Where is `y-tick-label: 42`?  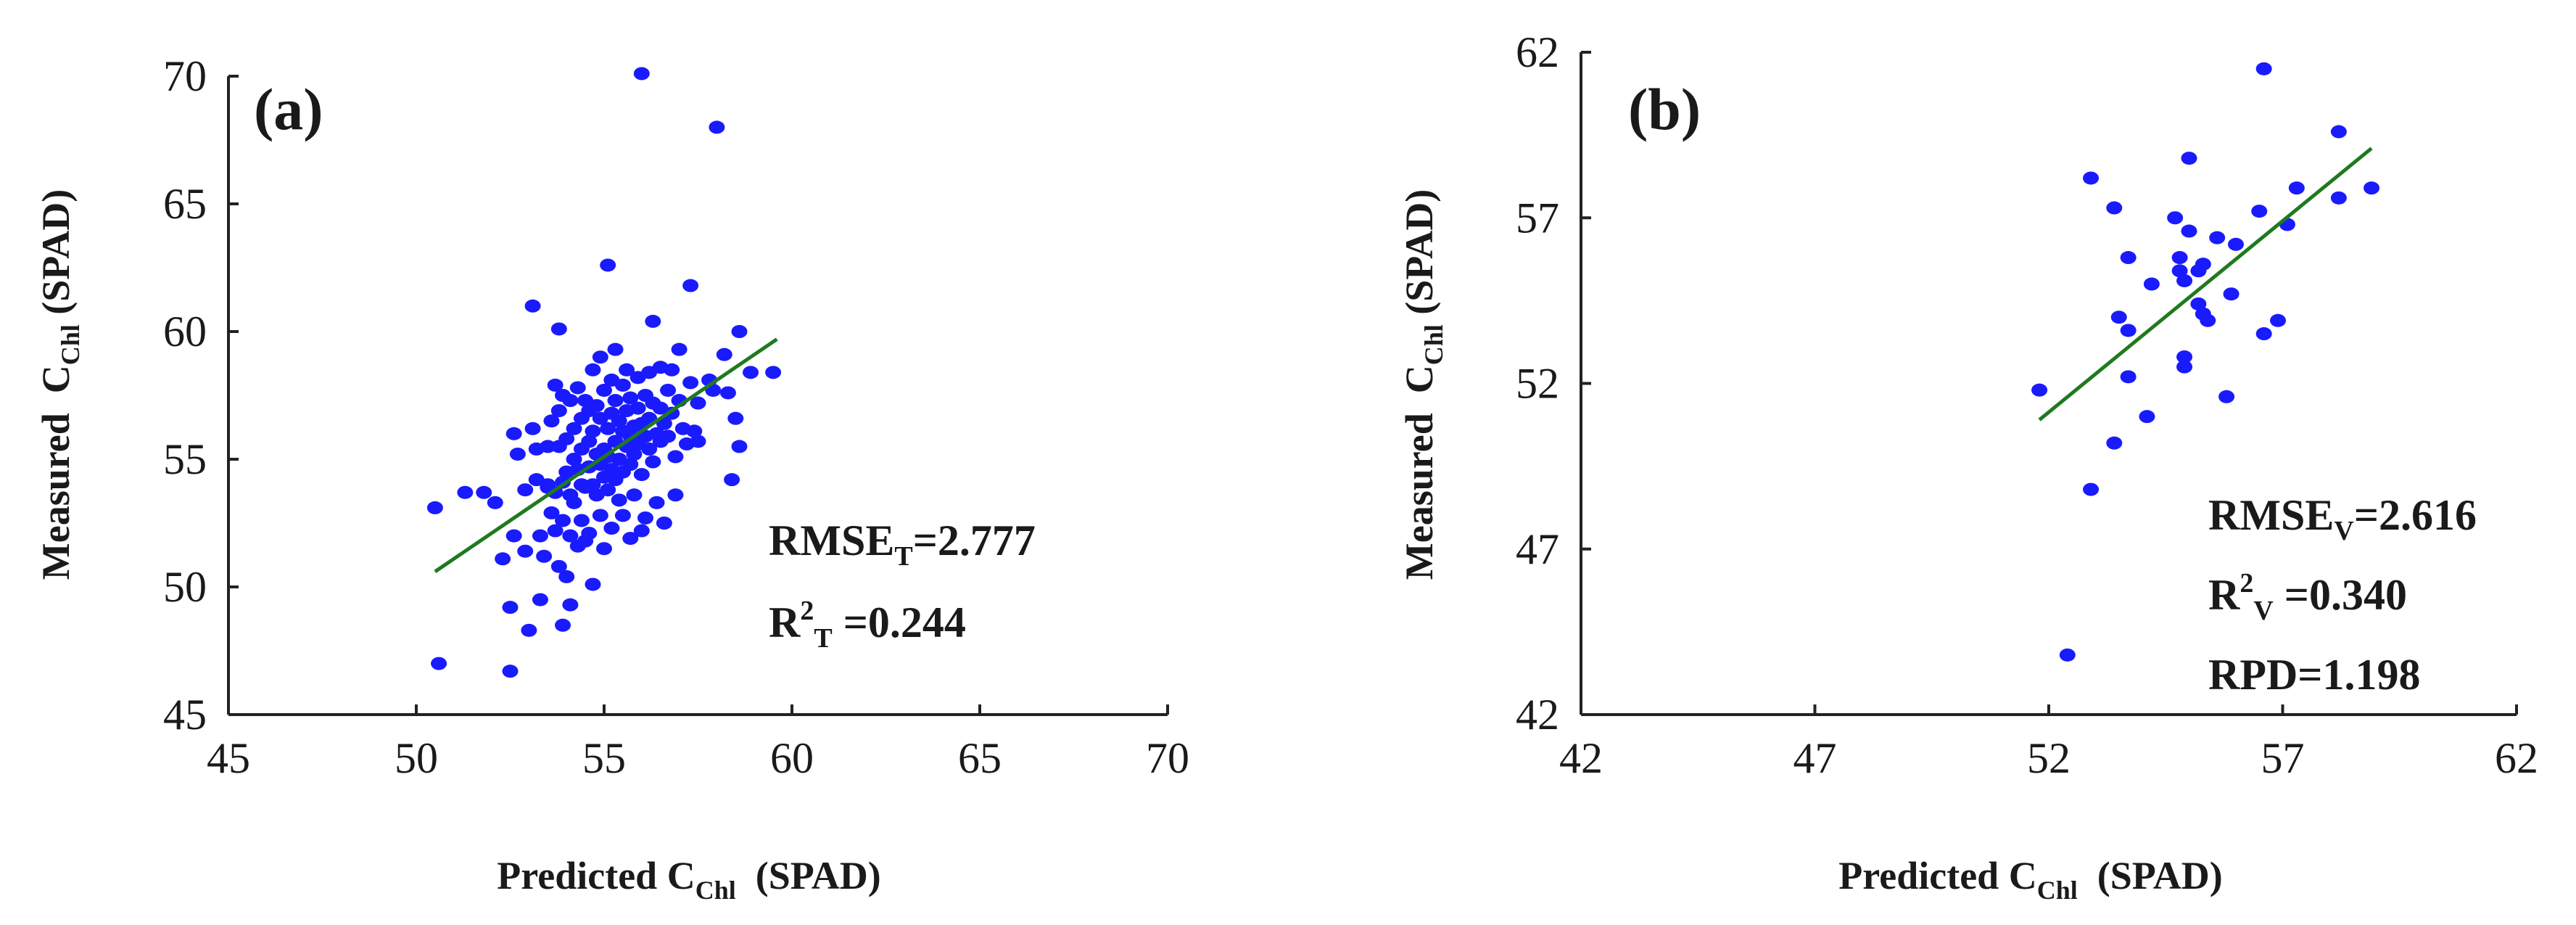
y-tick-label: 42 is located at coordinates (1537, 715).